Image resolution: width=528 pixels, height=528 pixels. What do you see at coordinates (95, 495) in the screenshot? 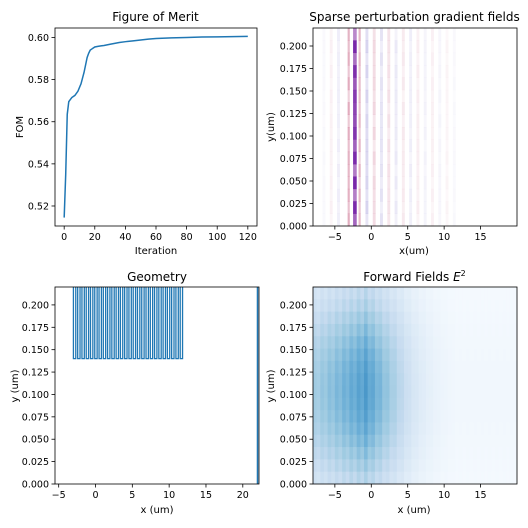
I see `x-tick-label: 0` at bounding box center [95, 495].